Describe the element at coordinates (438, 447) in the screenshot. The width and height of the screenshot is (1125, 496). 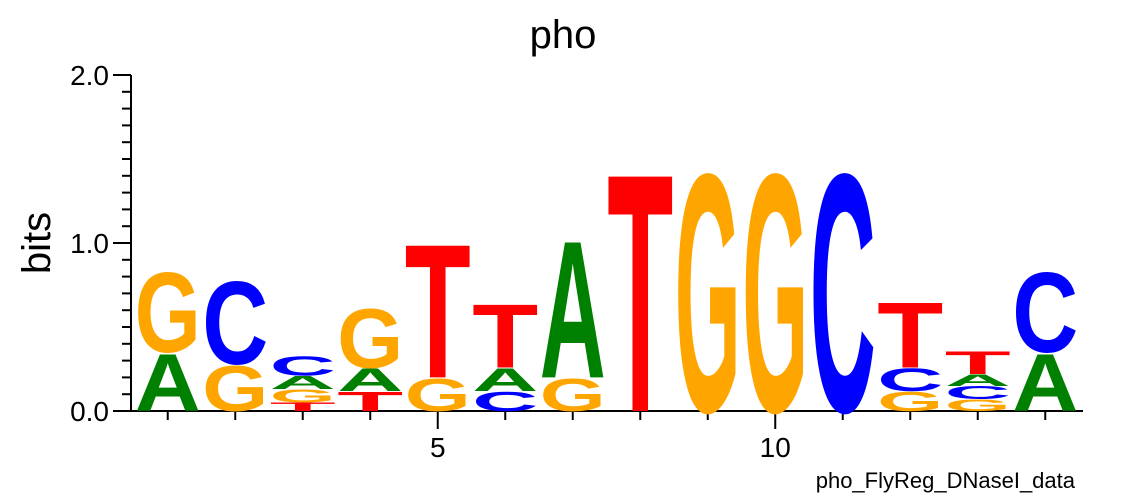
I see `x-tick-label: 5` at that location.